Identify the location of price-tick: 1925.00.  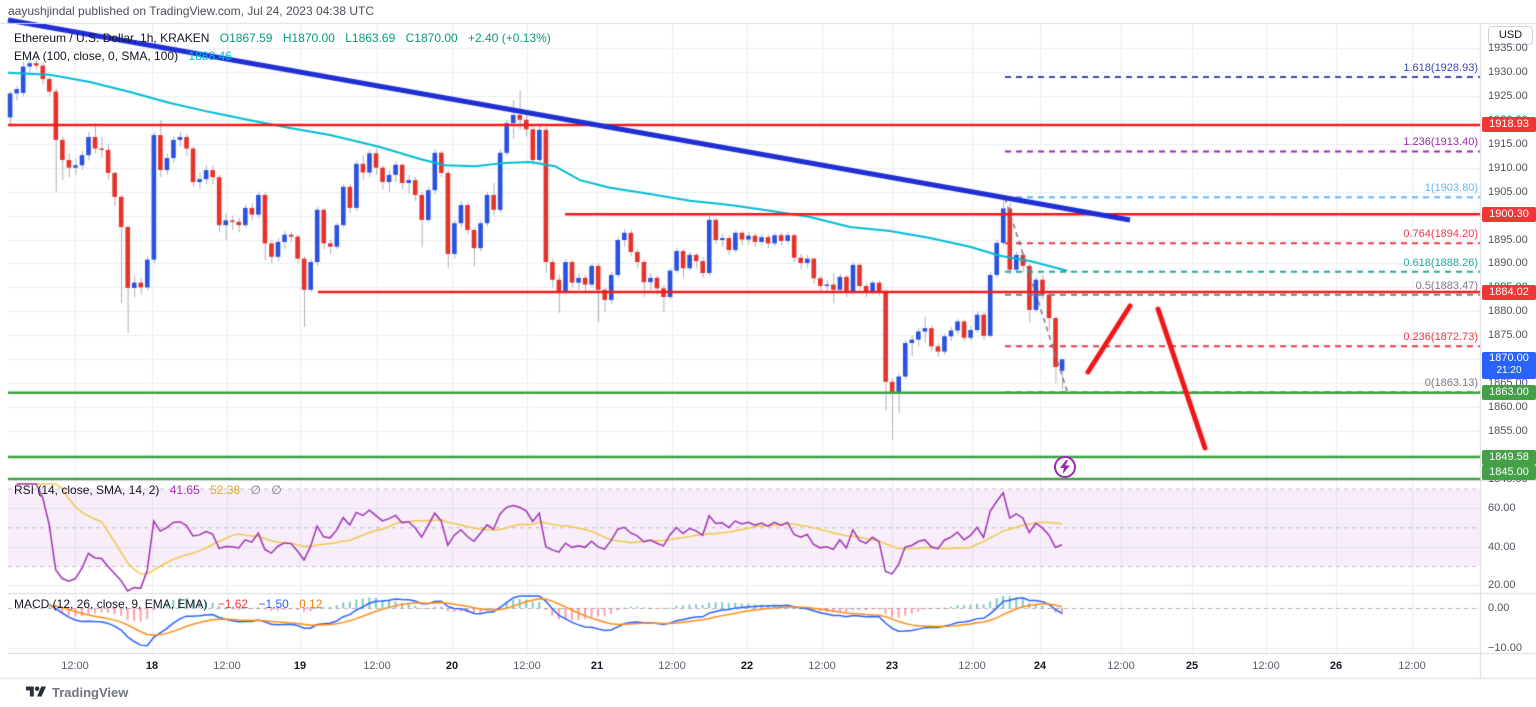
(1508, 95).